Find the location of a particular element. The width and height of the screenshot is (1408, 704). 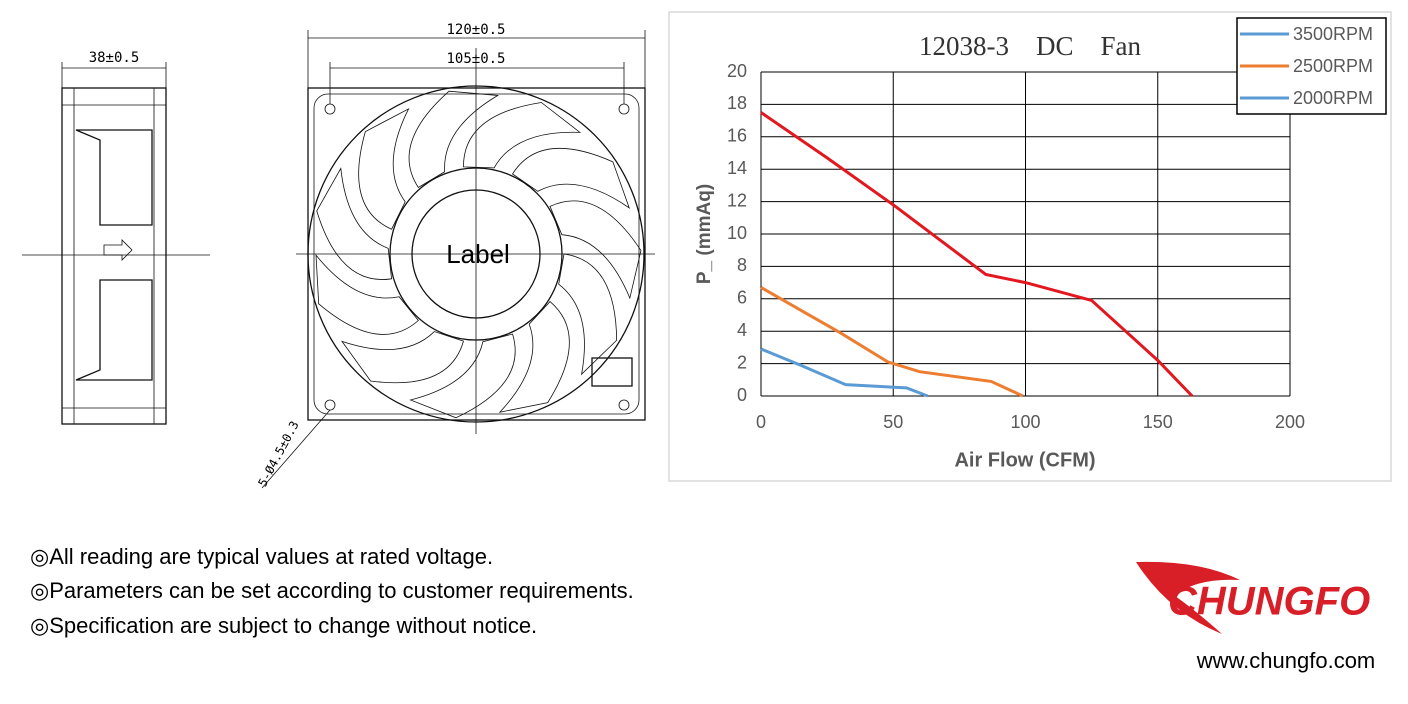

y-tick-label: 20 is located at coordinates (737, 71).